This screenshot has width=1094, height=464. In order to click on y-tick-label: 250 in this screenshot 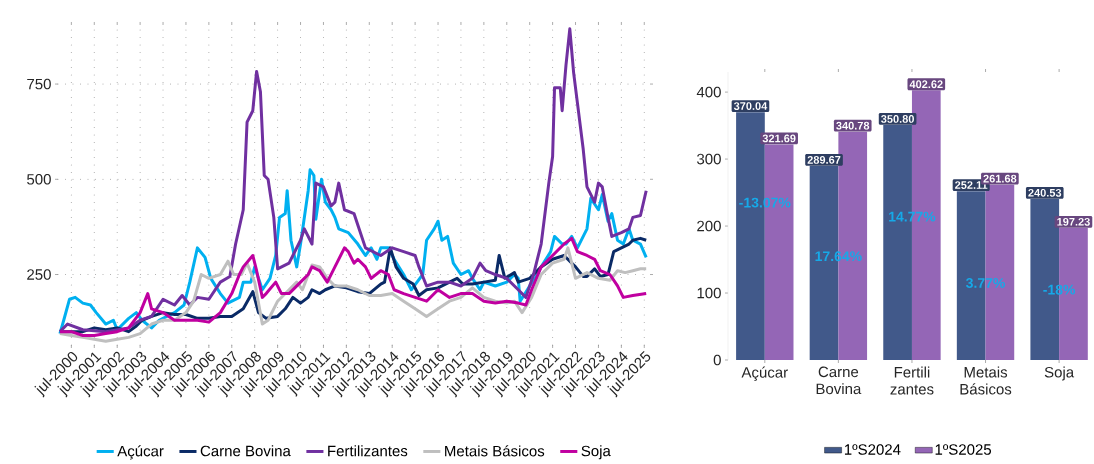, I will do `click(39, 274)`.